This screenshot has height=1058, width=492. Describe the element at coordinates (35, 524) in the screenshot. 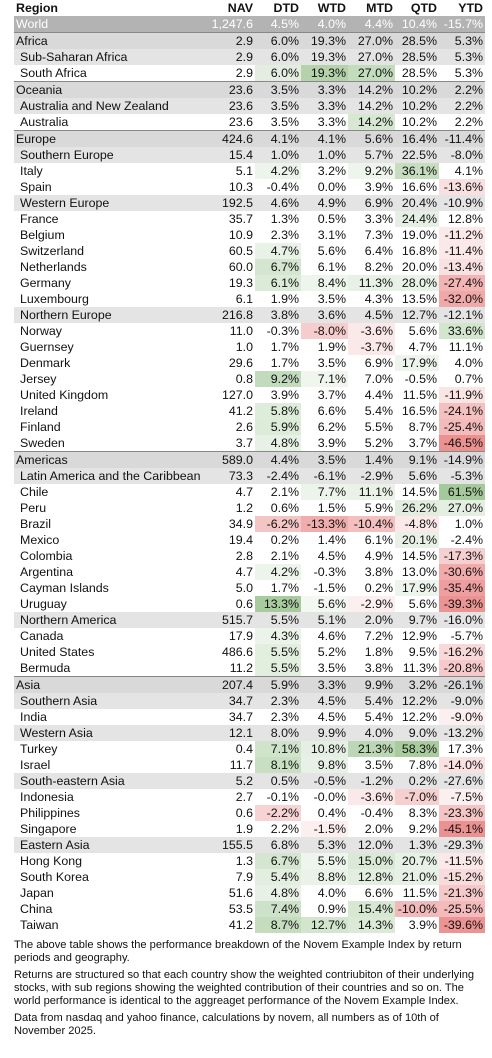

I see `region-name-cell: Brazil` at that location.